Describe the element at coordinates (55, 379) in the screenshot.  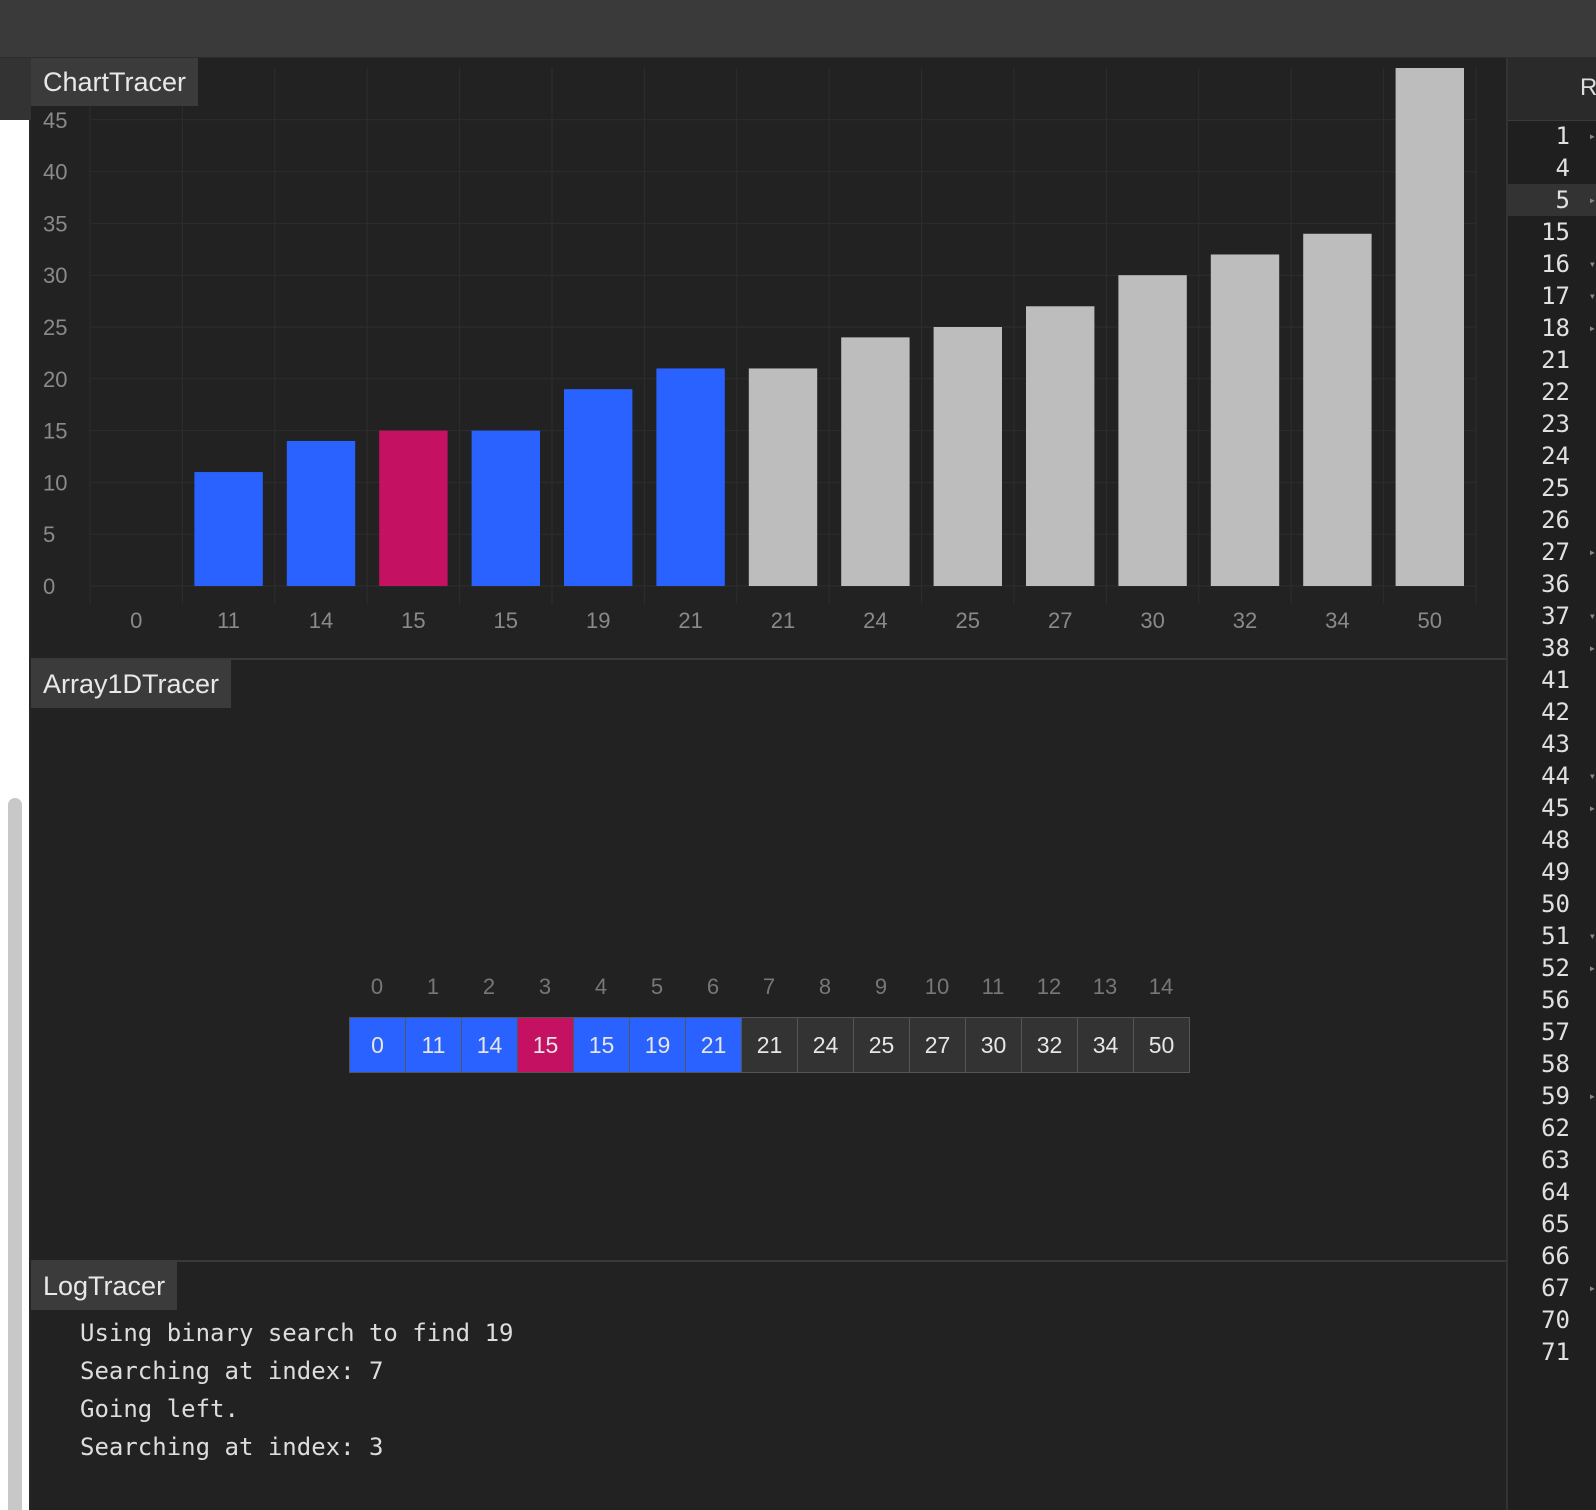
I see `y-tick-label: 20` at that location.